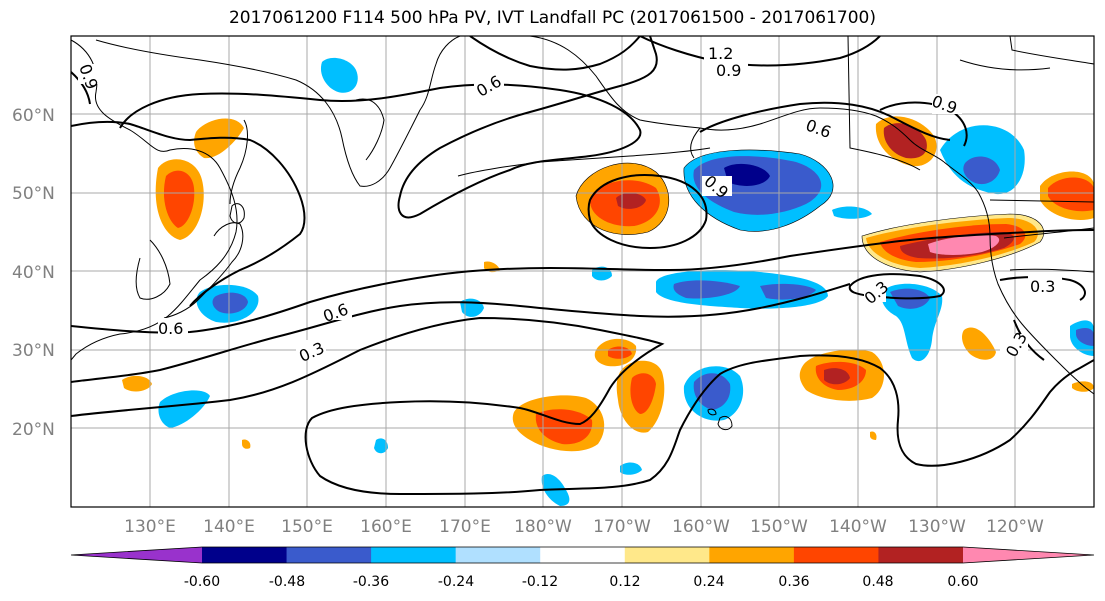 The image size is (1105, 601). I want to click on colorbar-tick-label: -0.24, so click(456, 582).